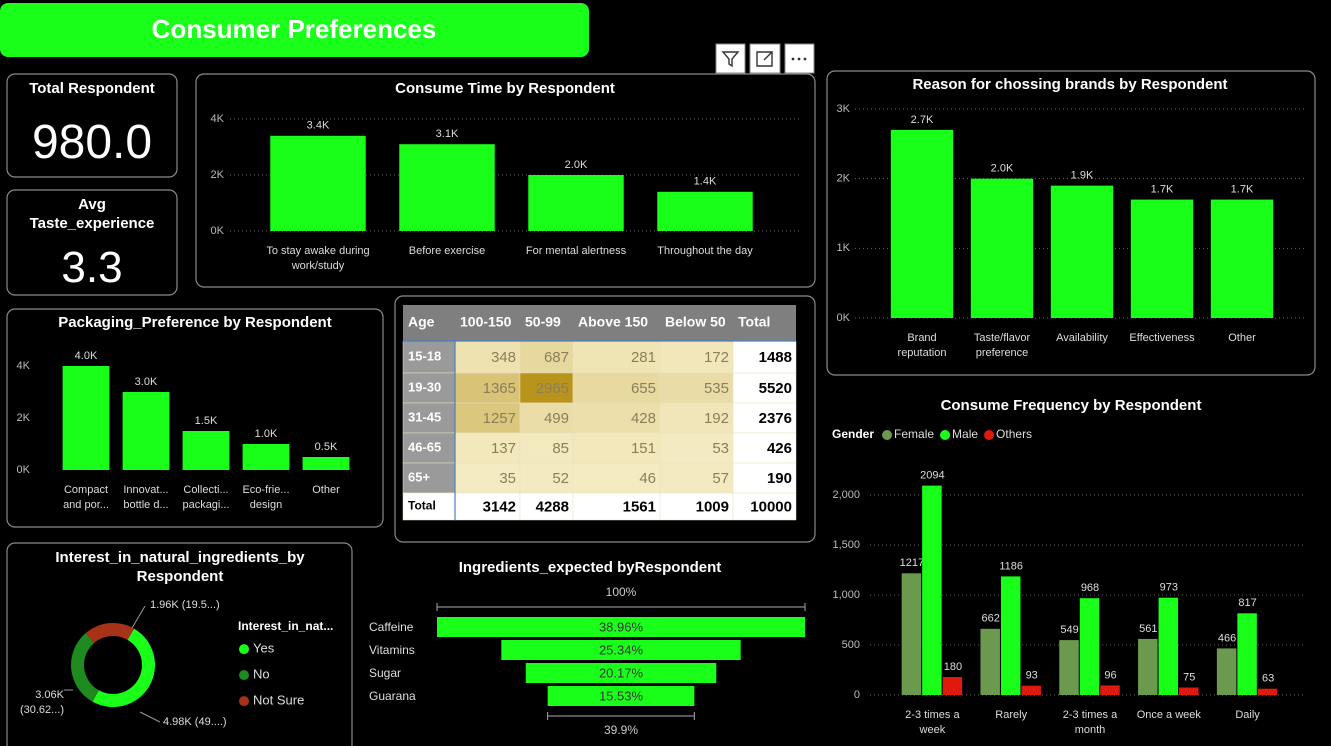  Describe the element at coordinates (486, 322) in the screenshot. I see `column-header: 100-150` at that location.